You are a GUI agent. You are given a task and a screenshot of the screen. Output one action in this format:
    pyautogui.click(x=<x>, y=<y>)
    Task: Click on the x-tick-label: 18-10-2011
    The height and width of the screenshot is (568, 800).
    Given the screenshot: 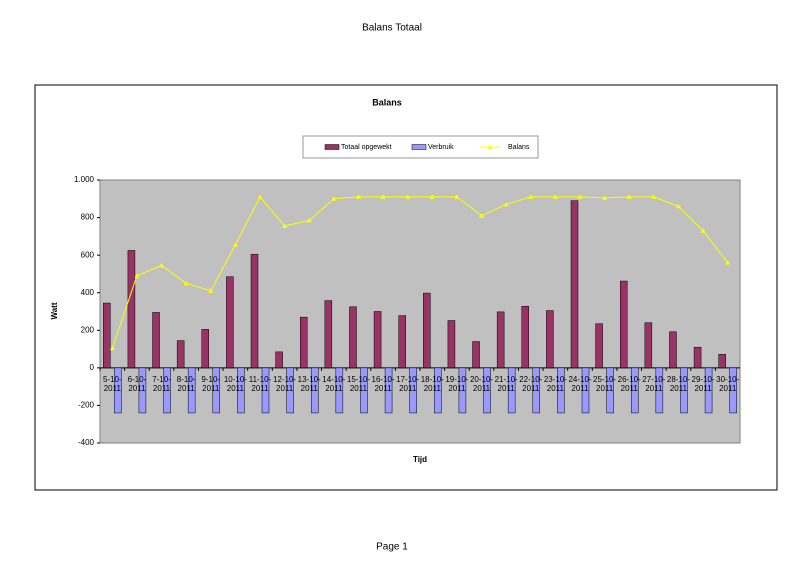 What is the action you would take?
    pyautogui.click(x=432, y=384)
    